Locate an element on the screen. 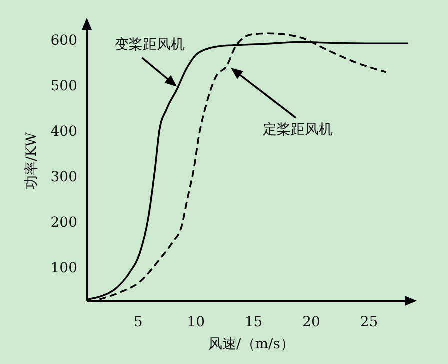  x-tick-label: 25 is located at coordinates (369, 322).